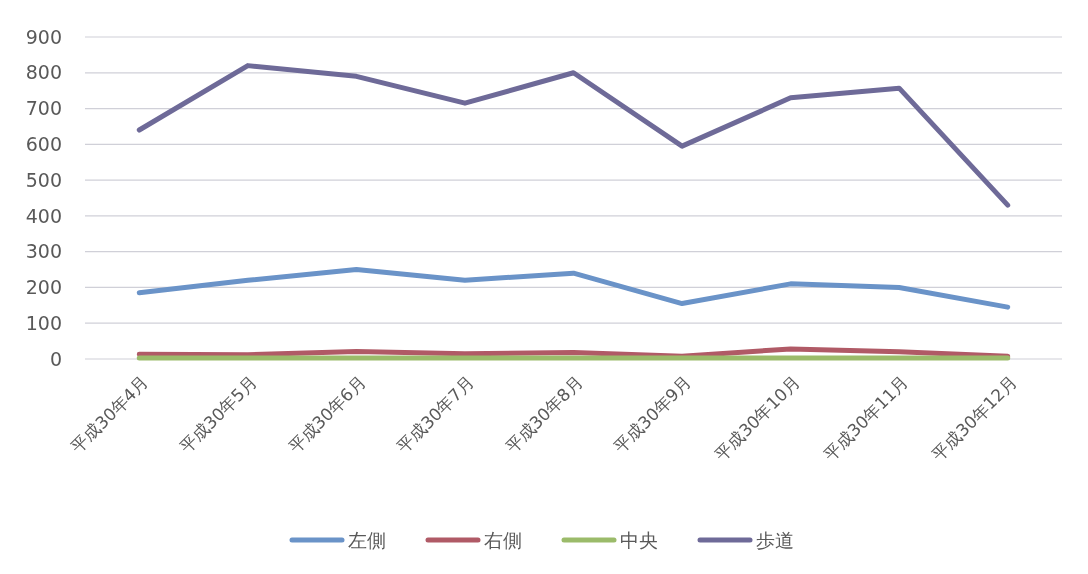  What do you see at coordinates (866, 418) in the screenshot?
I see `x-tick-label: 平成30年11月` at bounding box center [866, 418].